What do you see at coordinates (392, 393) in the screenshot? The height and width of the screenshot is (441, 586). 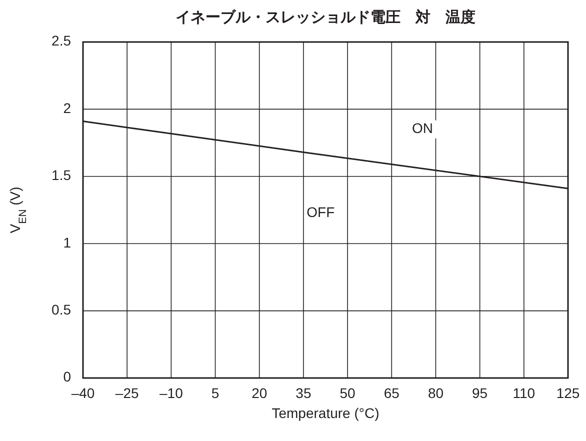 I see `x-tick-label: 65` at bounding box center [392, 393].